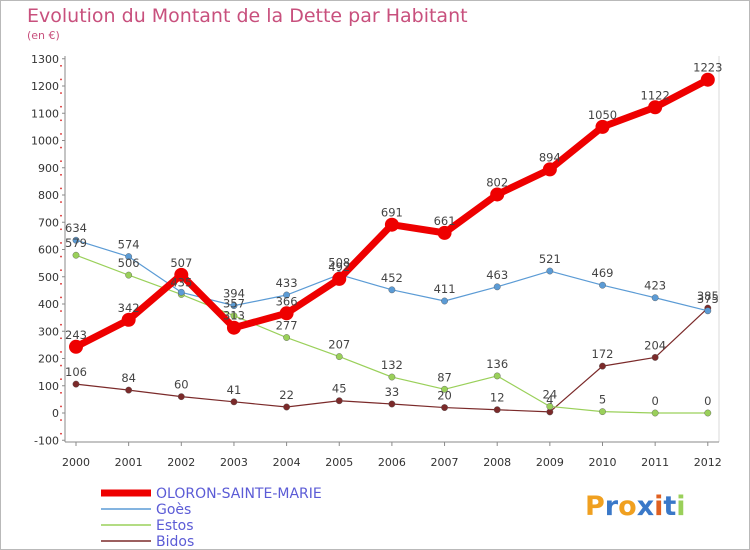  I want to click on data-label-estos: 5, so click(602, 400).